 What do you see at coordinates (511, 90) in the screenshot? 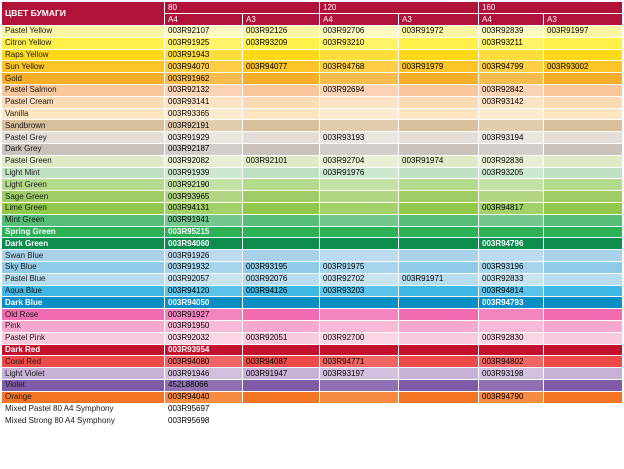
I see `article-code: 003R92842` at bounding box center [511, 90].